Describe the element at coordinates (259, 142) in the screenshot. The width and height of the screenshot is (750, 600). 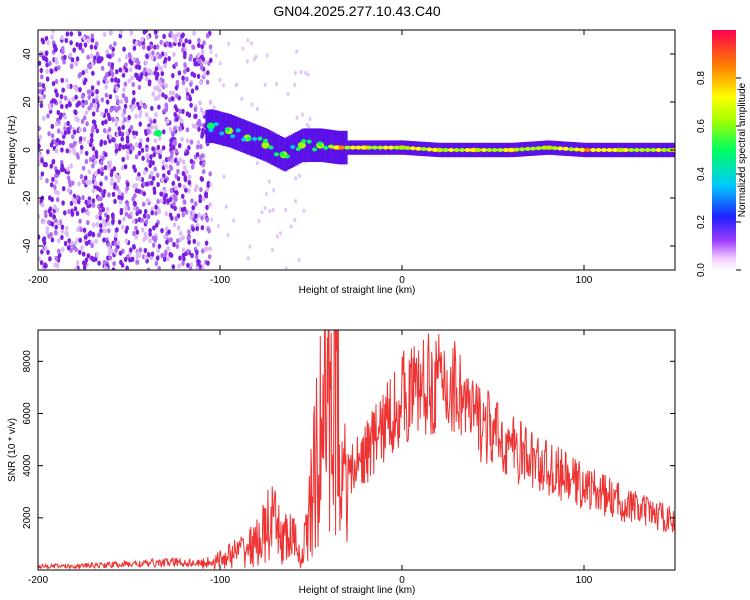
I see `spectrogram-halo-cell` at that location.